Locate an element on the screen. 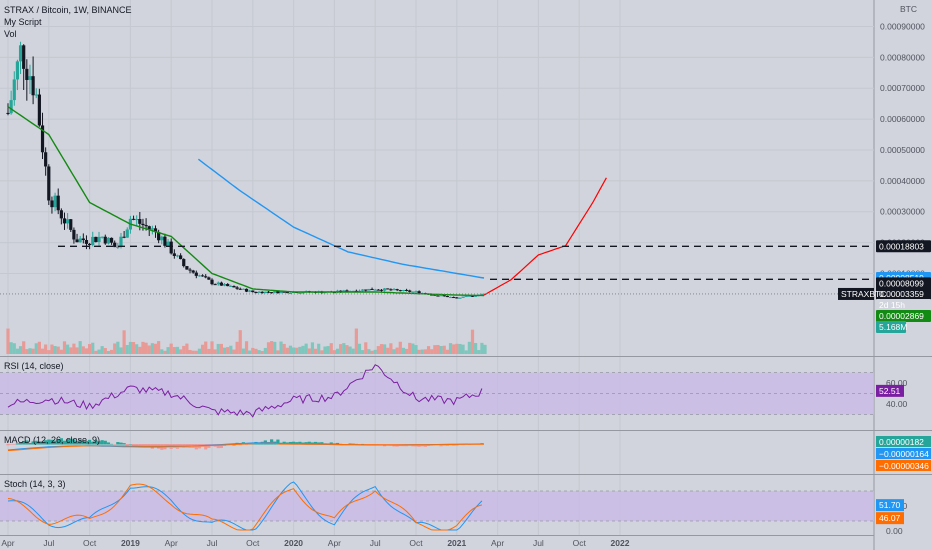 The height and width of the screenshot is (550, 932). time-tick-label: 2019 is located at coordinates (130, 543).